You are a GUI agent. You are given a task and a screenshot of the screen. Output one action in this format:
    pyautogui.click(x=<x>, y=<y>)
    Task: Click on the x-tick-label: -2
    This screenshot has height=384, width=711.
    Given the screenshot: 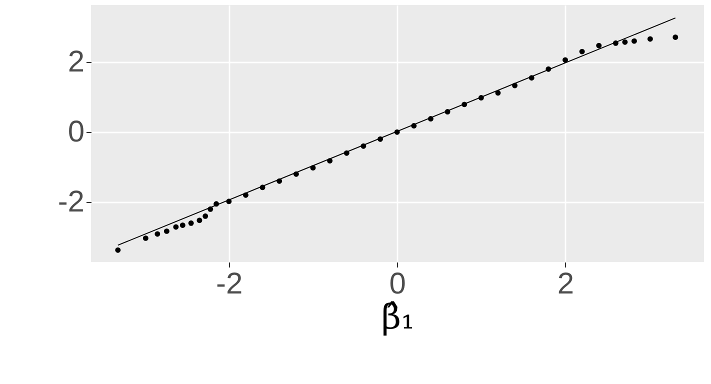 What is the action you would take?
    pyautogui.click(x=229, y=284)
    